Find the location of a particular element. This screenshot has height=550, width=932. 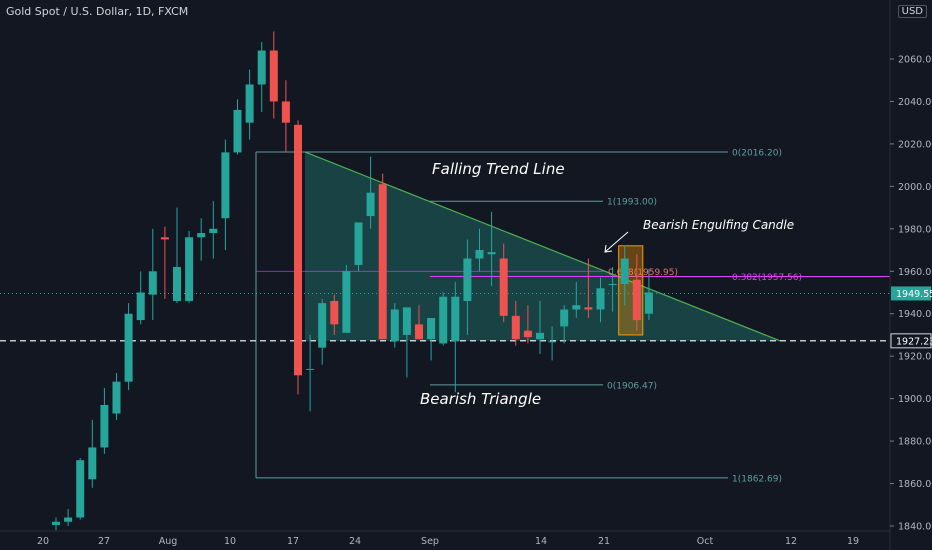

x-tick-label: 21 is located at coordinates (604, 541).